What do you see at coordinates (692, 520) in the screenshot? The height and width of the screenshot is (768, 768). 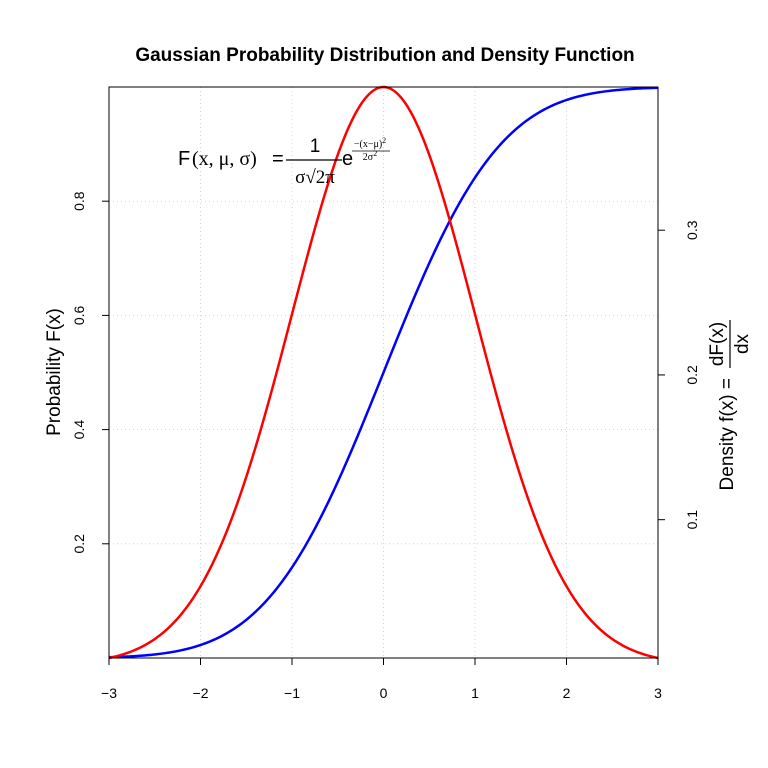 I see `right-tick-label-0: 0.1` at bounding box center [692, 520].